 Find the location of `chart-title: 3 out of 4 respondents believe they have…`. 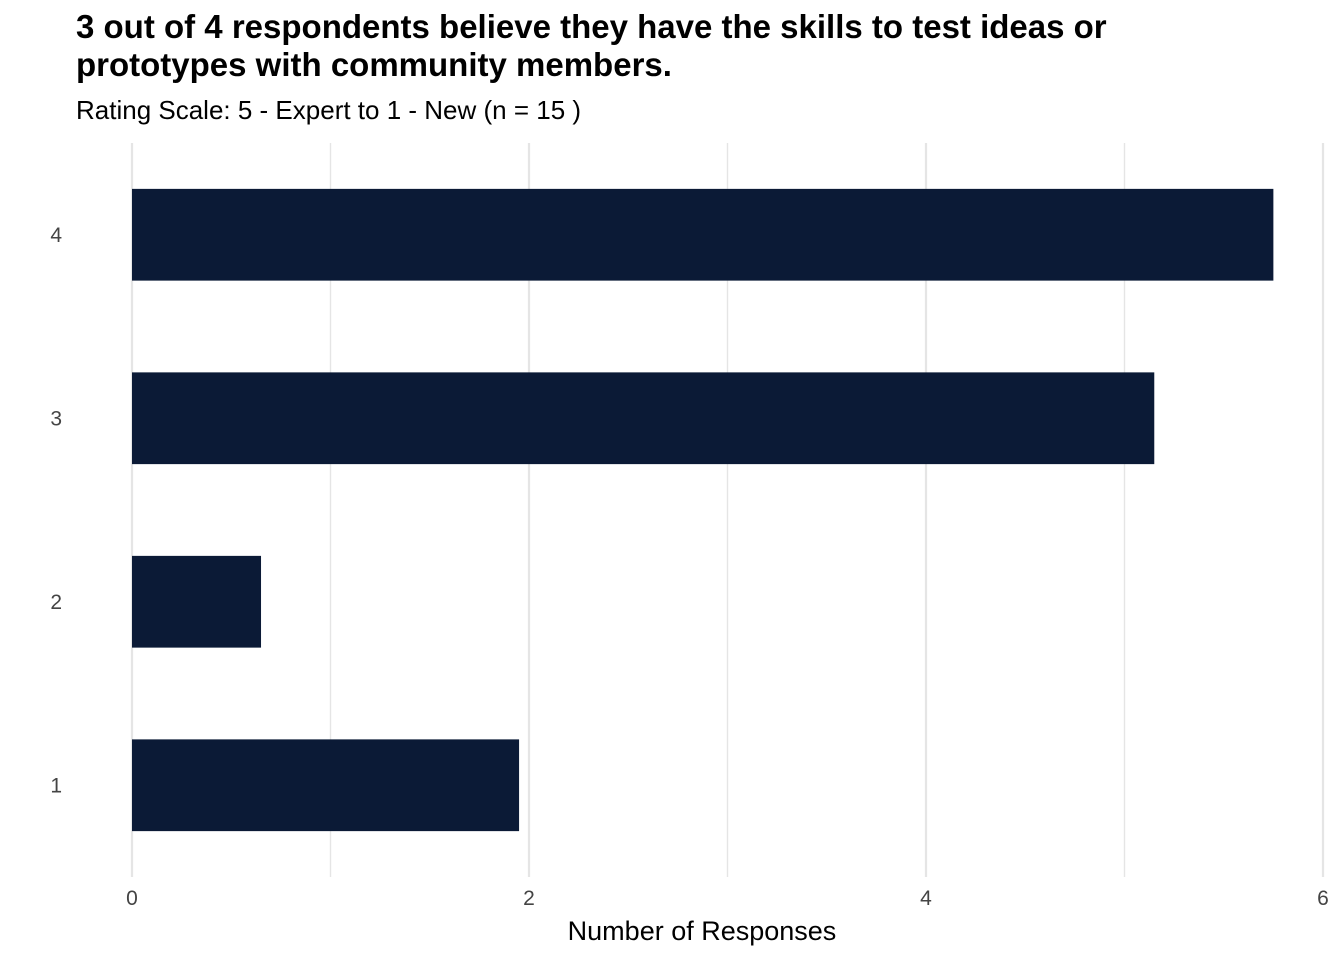

chart-title: 3 out of 4 respondents believe they have… is located at coordinates (591, 45).